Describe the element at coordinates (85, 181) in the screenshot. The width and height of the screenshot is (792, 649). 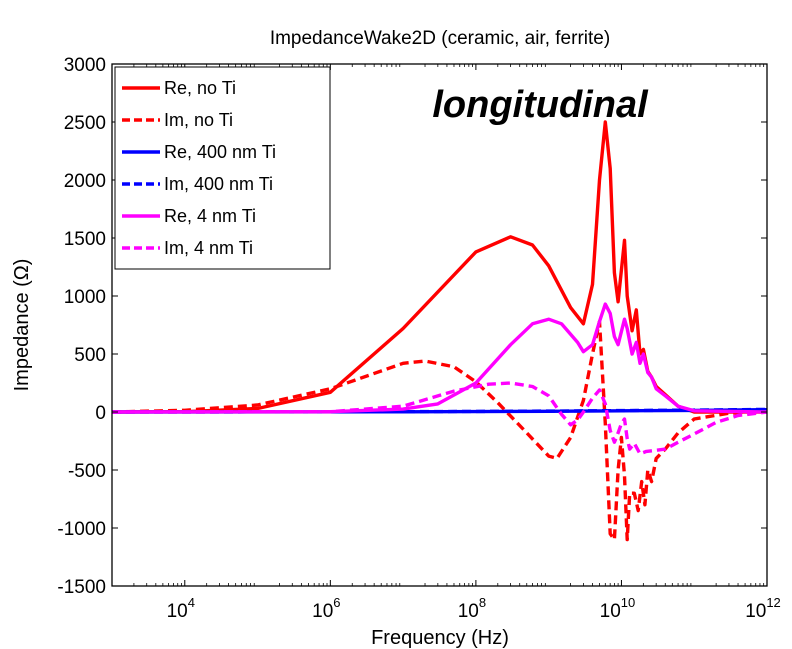
I see `y-tick-label-3: 2000` at that location.